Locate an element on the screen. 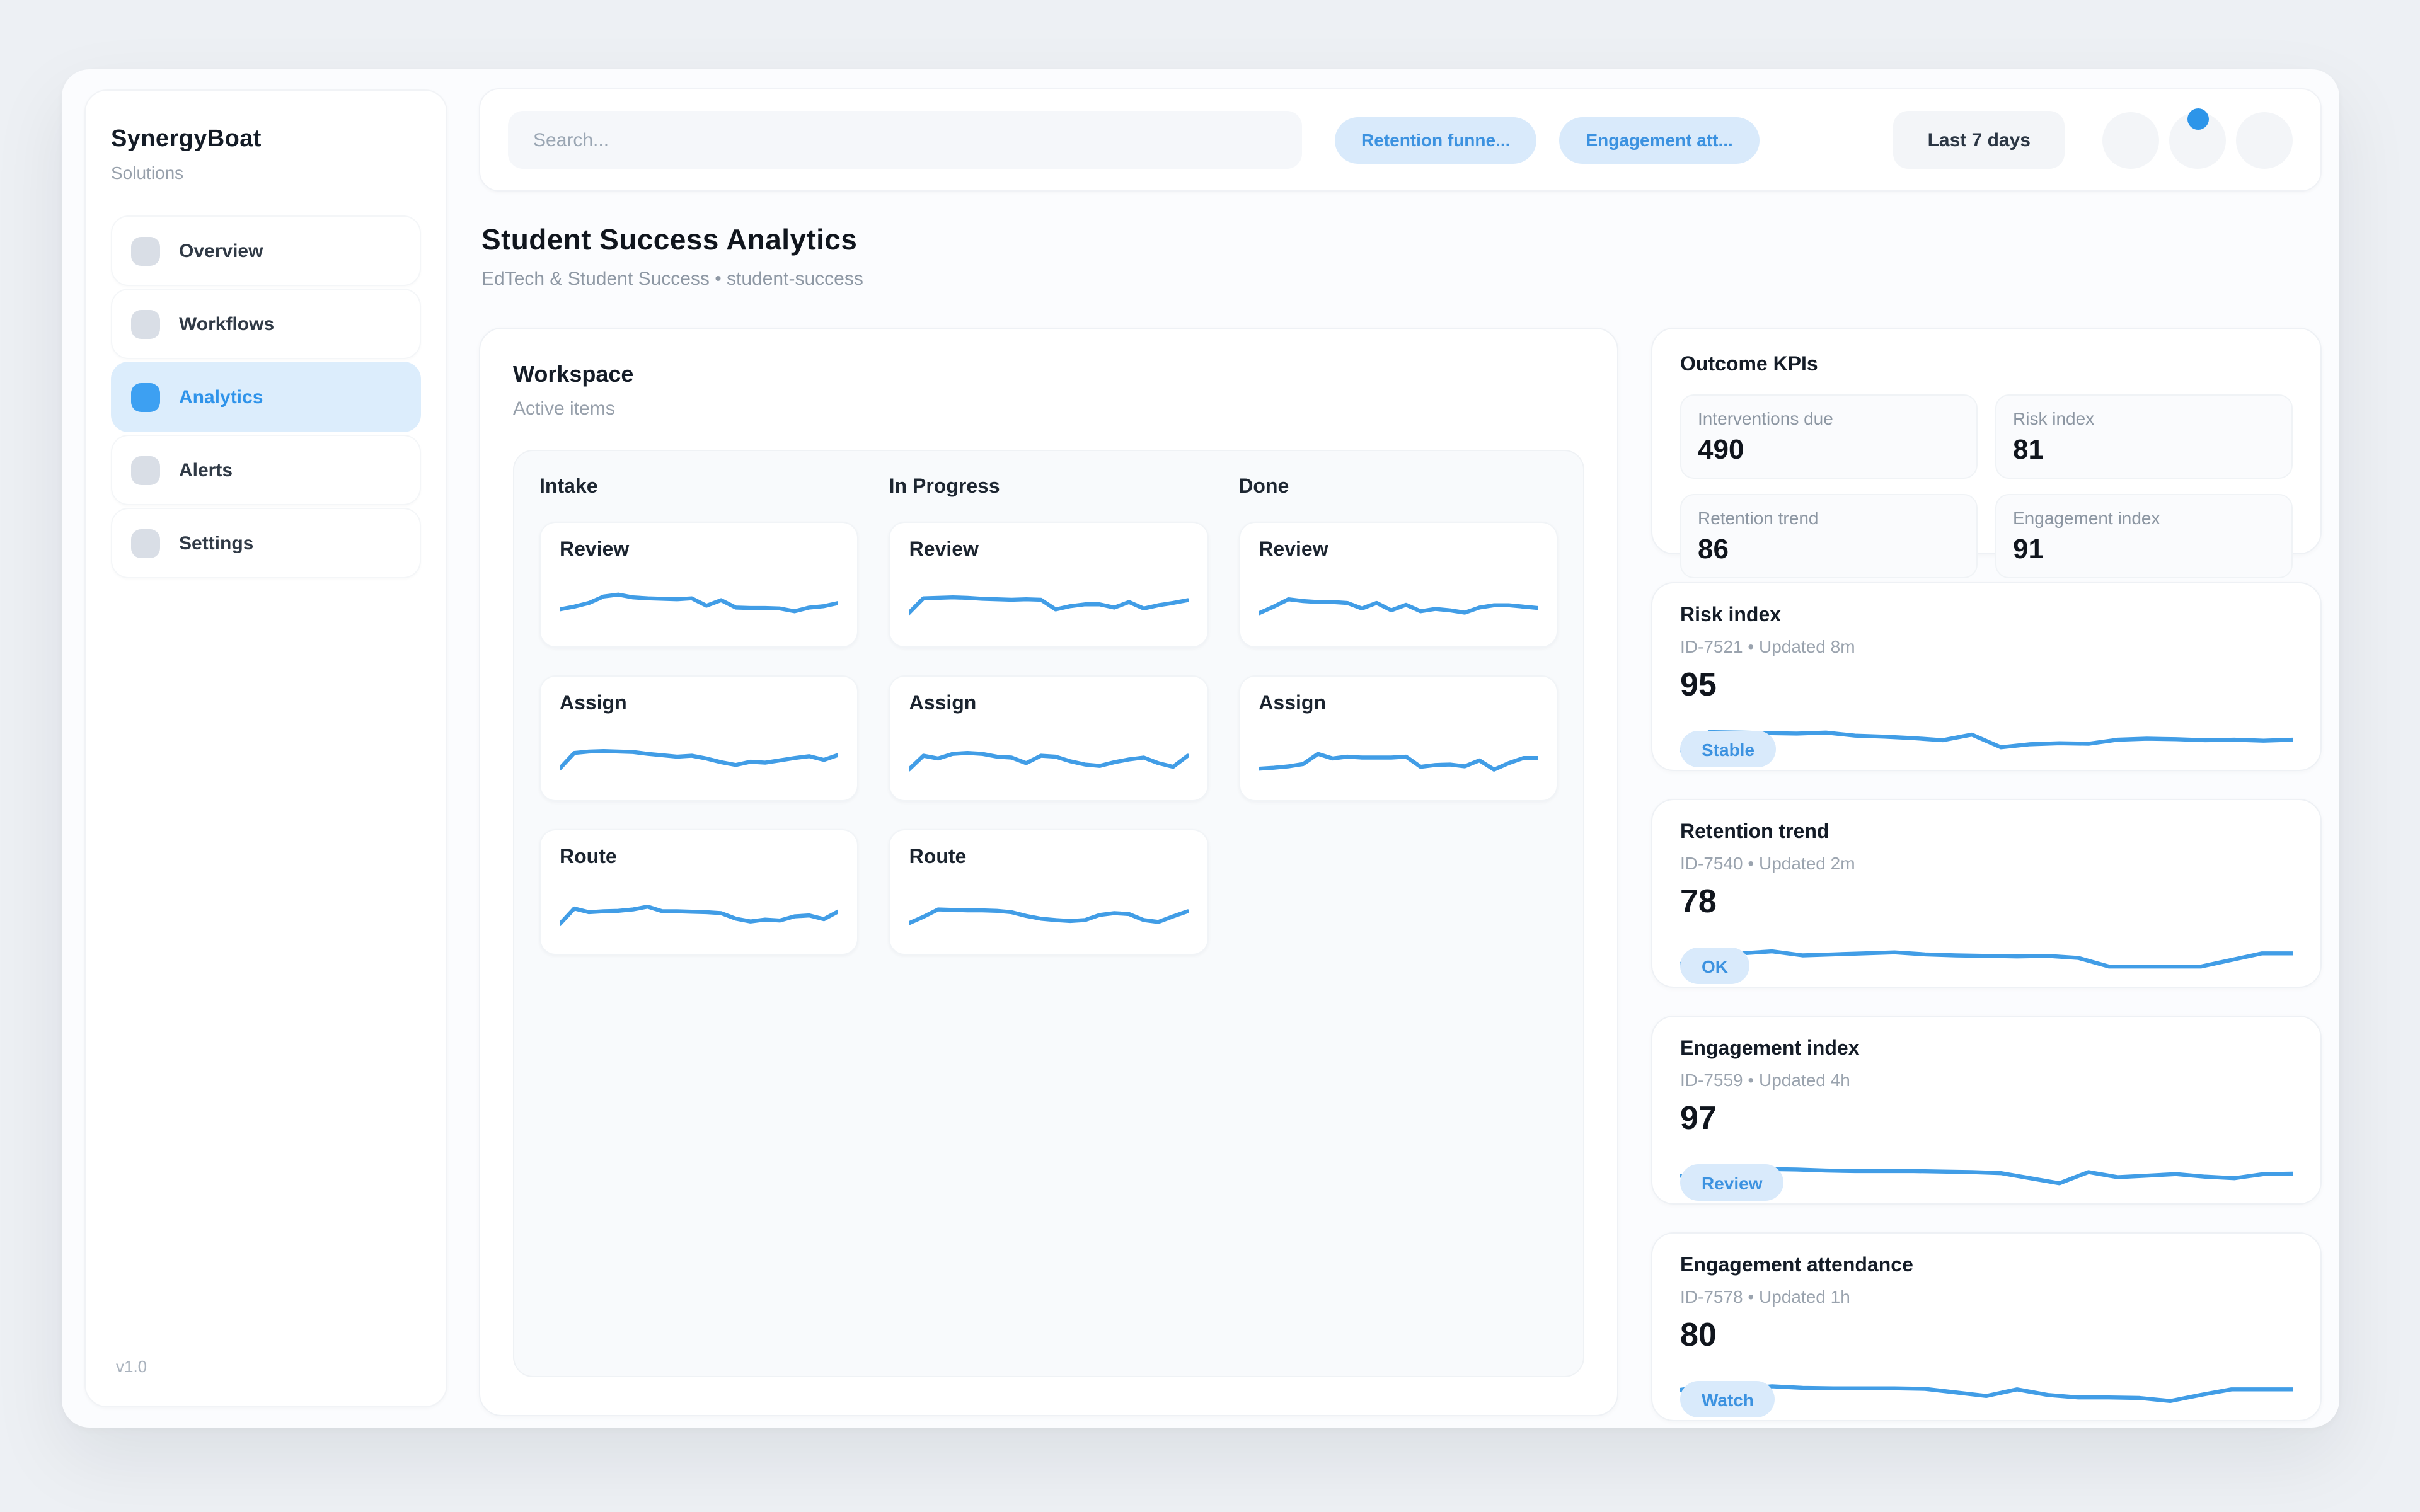  metric-title: Risk index is located at coordinates (1731, 615).